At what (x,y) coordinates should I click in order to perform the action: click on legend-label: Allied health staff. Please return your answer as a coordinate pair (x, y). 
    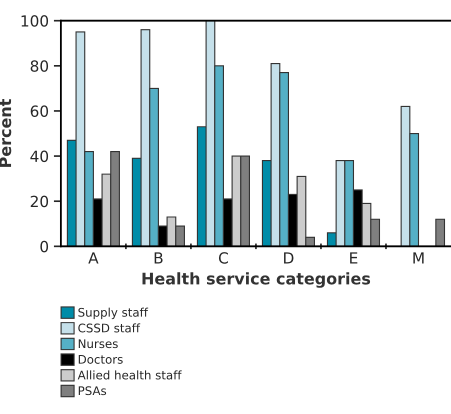
    Looking at the image, I should click on (130, 375).